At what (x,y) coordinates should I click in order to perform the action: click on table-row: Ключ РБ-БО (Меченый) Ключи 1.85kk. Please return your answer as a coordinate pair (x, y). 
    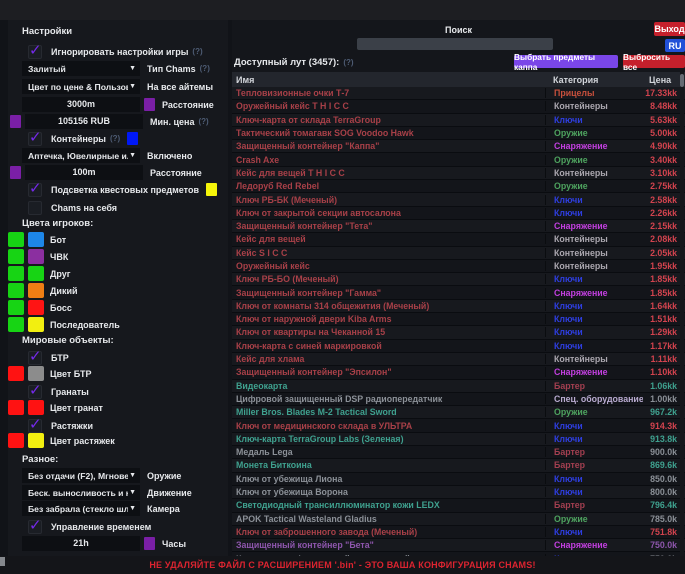
    Looking at the image, I should click on (458, 280).